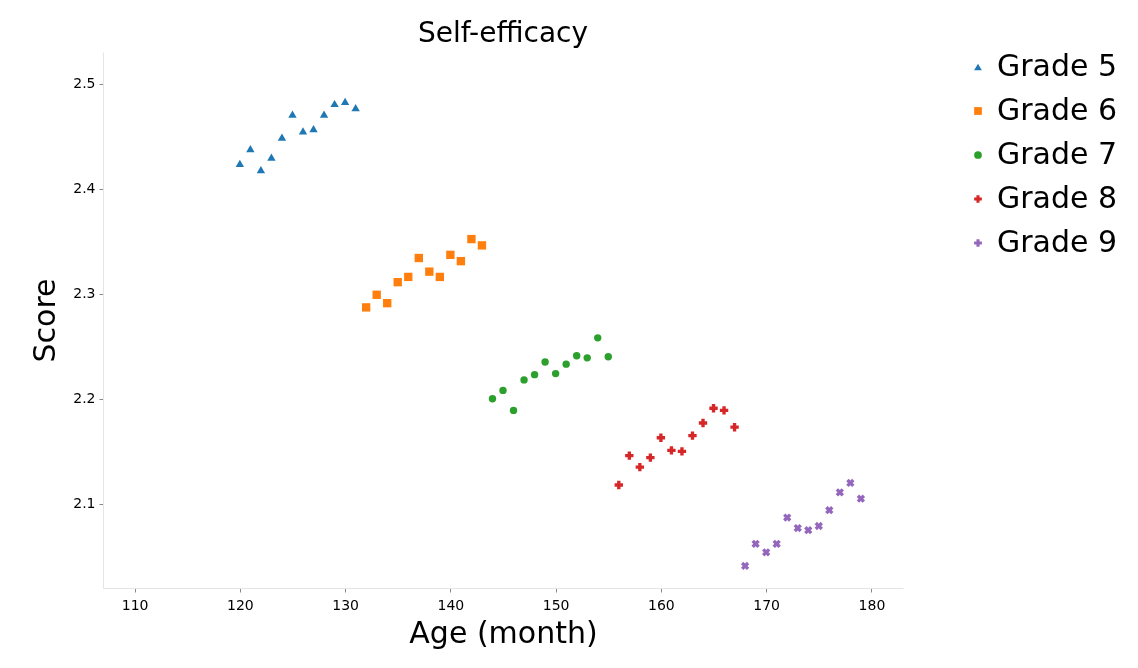 This screenshot has width=1138, height=668. I want to click on x-tick-label: 150, so click(556, 604).